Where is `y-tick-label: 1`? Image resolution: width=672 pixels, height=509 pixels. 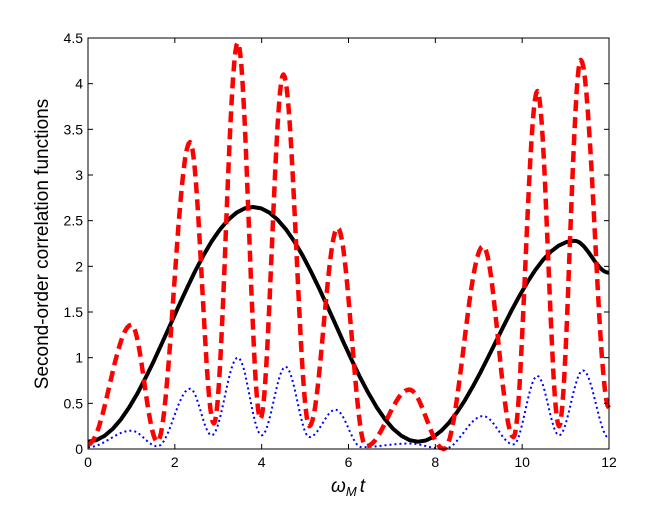 y-tick-label: 1 is located at coordinates (79, 358).